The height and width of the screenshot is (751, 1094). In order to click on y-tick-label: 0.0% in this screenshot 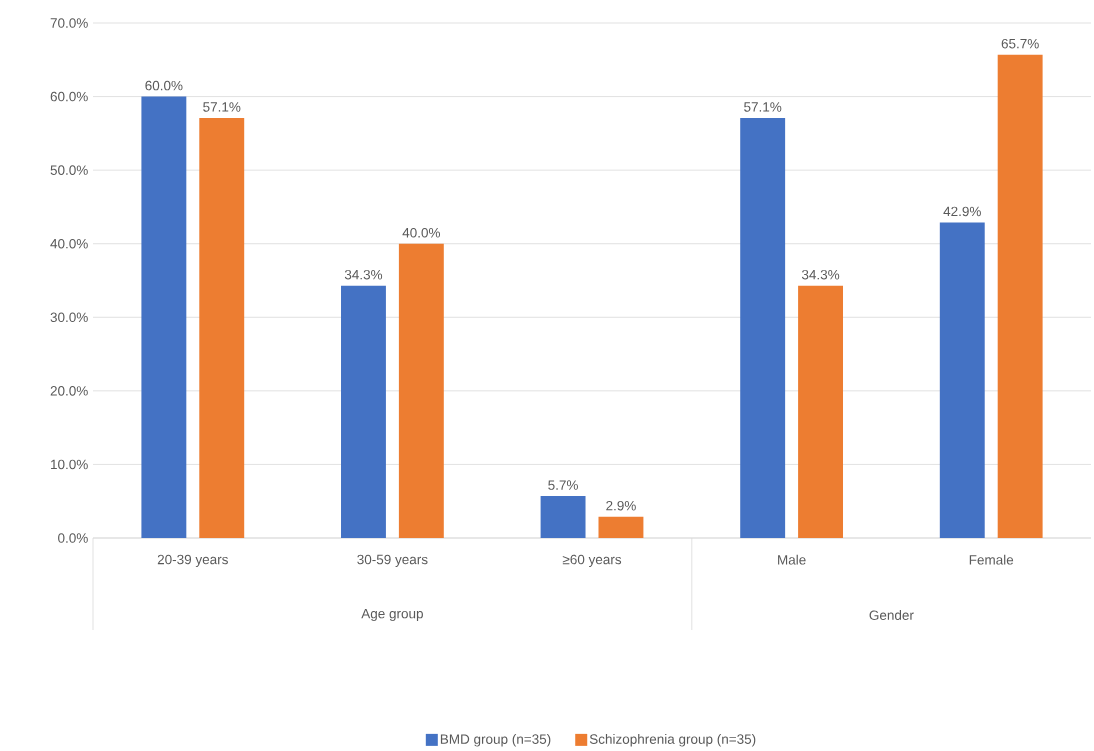, I will do `click(73, 538)`.